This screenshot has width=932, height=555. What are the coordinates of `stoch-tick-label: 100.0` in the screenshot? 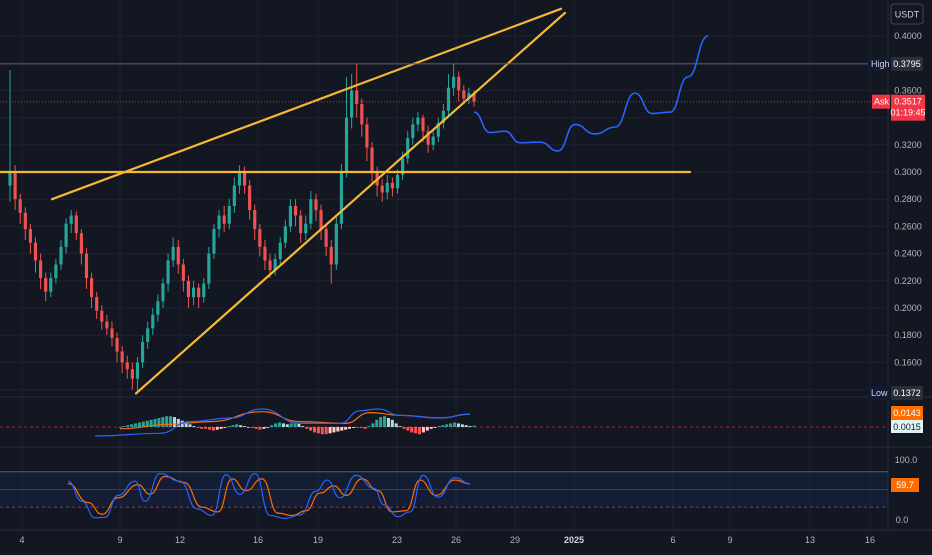 It's located at (906, 460).